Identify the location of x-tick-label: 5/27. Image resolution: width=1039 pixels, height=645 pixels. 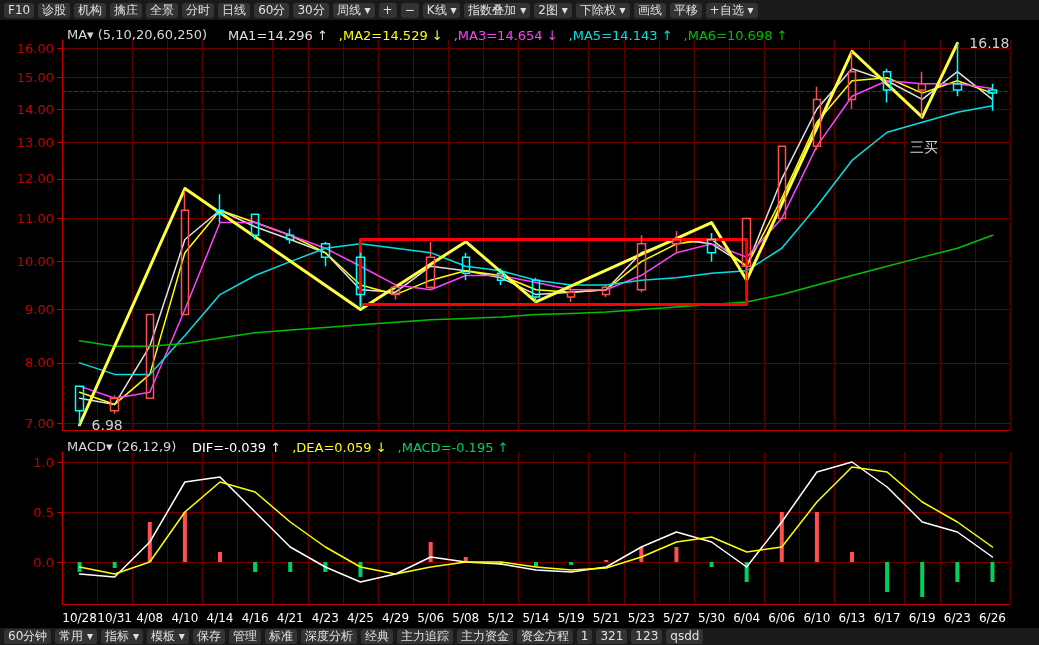
(676, 618).